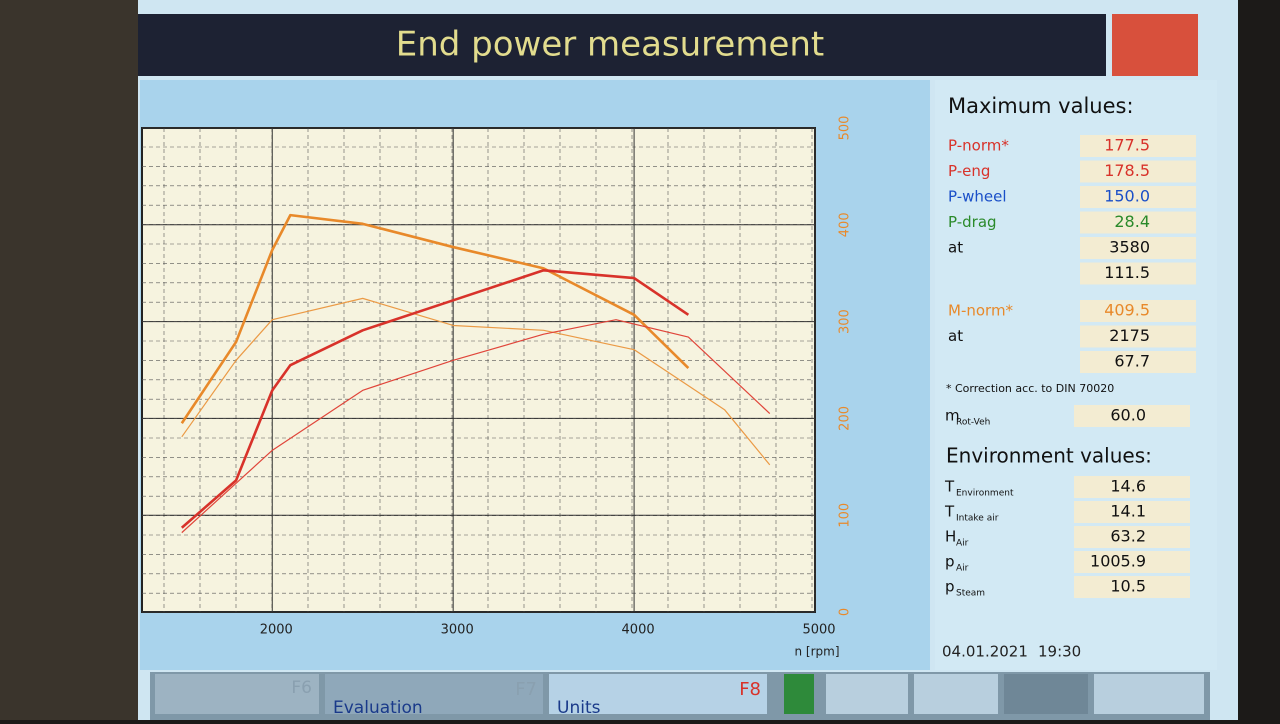  I want to click on max-value: 3580, so click(1129, 247).